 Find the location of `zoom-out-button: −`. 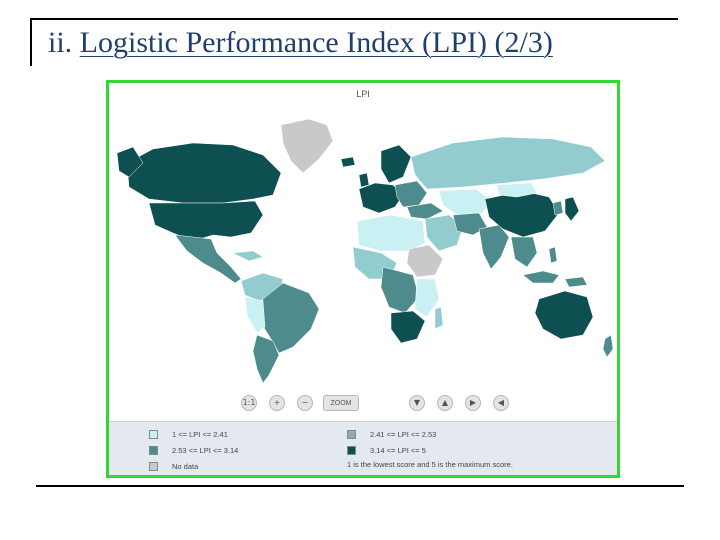

zoom-out-button: − is located at coordinates (305, 403).